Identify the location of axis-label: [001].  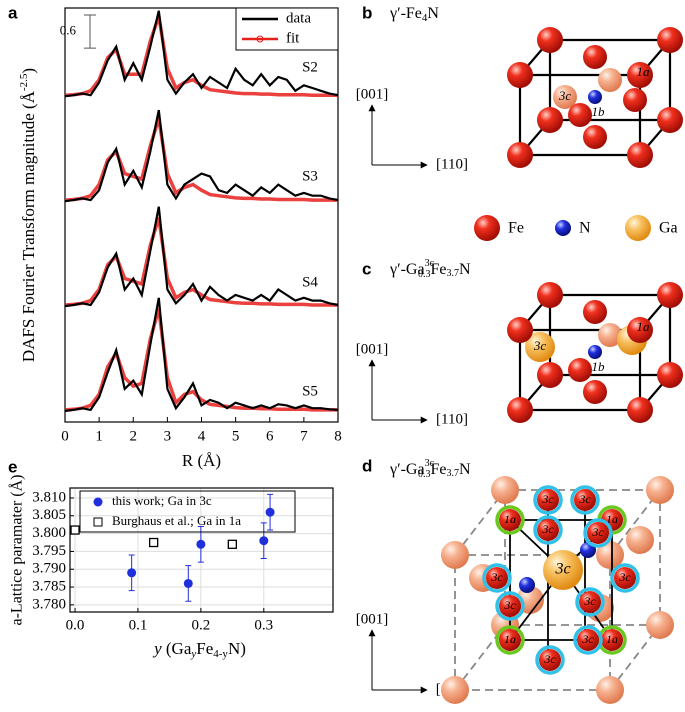
(372, 619).